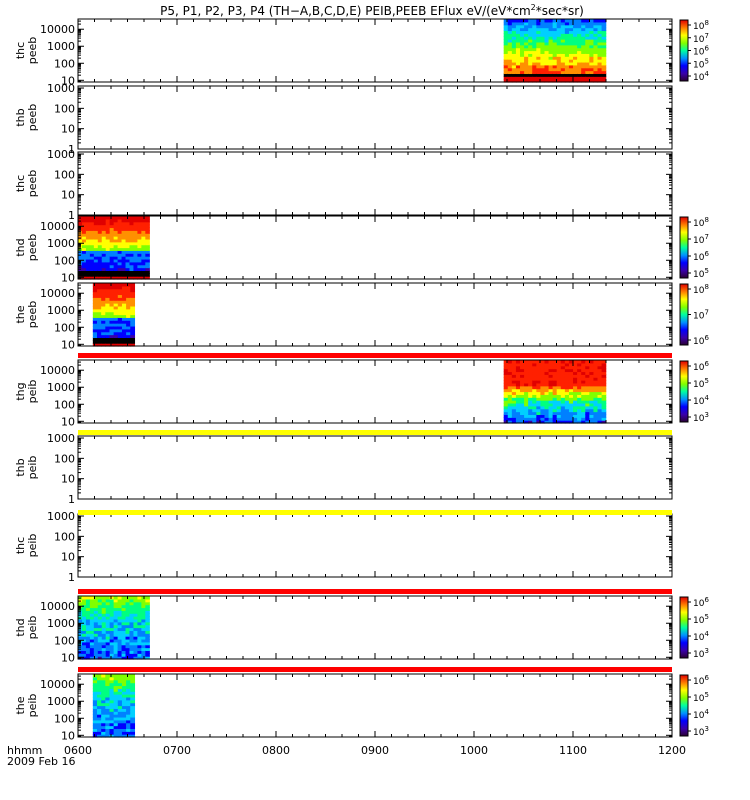 Image resolution: width=750 pixels, height=800 pixels. What do you see at coordinates (71, 499) in the screenshot?
I see `y-tick-label: 1` at bounding box center [71, 499].